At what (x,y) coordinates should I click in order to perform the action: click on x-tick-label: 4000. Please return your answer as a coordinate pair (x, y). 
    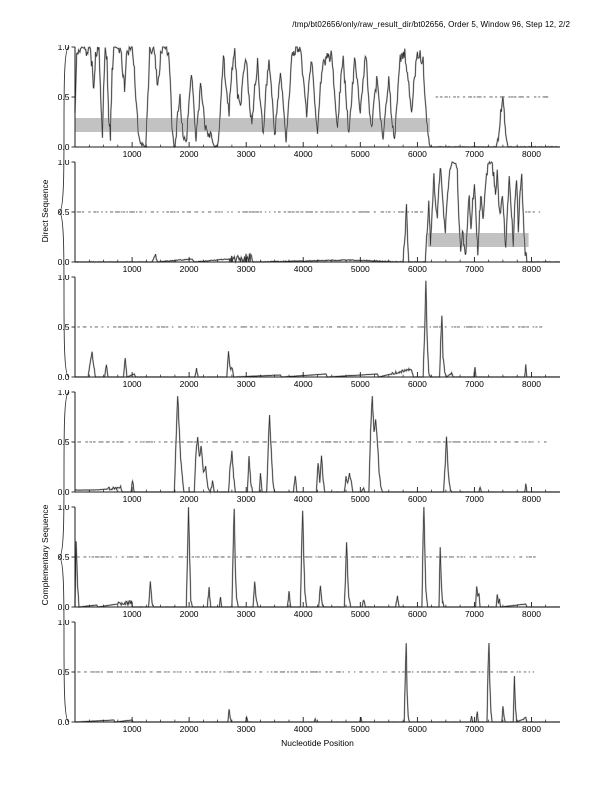
    Looking at the image, I should click on (303, 154).